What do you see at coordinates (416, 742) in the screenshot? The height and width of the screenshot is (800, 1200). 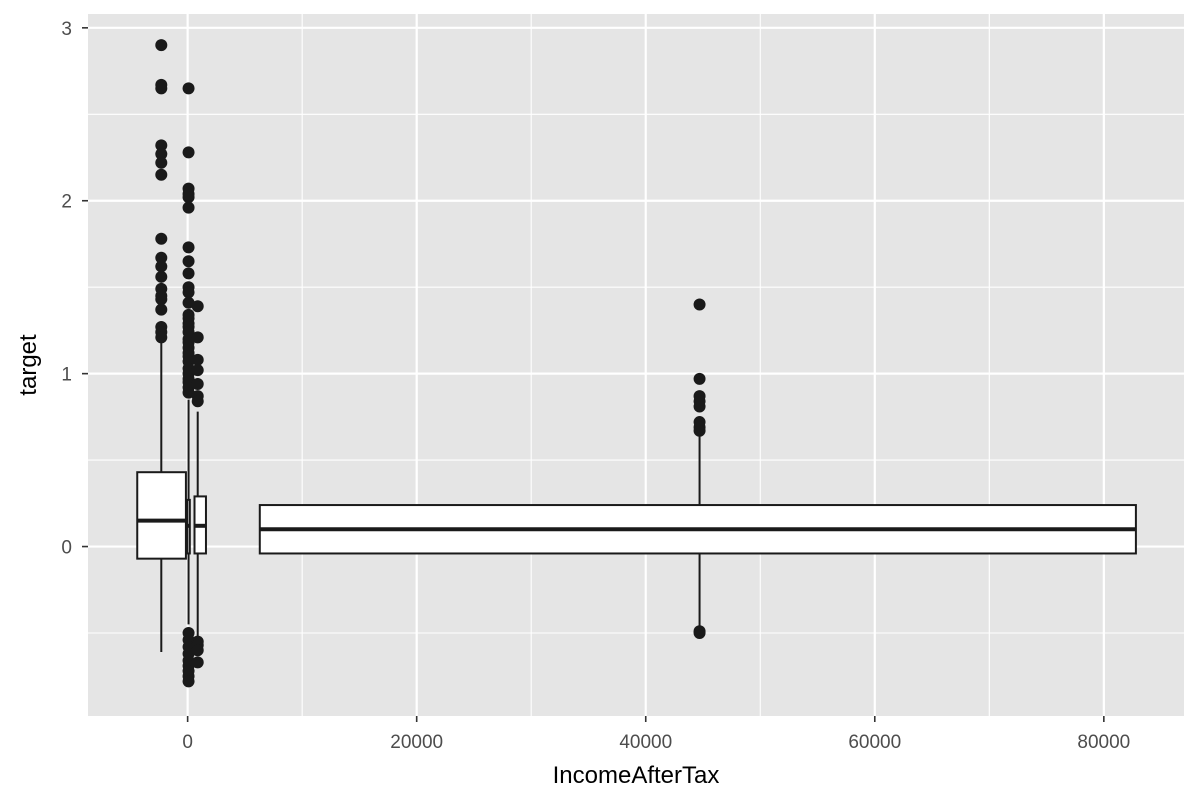 I see `x-tick-label: 20000` at bounding box center [416, 742].